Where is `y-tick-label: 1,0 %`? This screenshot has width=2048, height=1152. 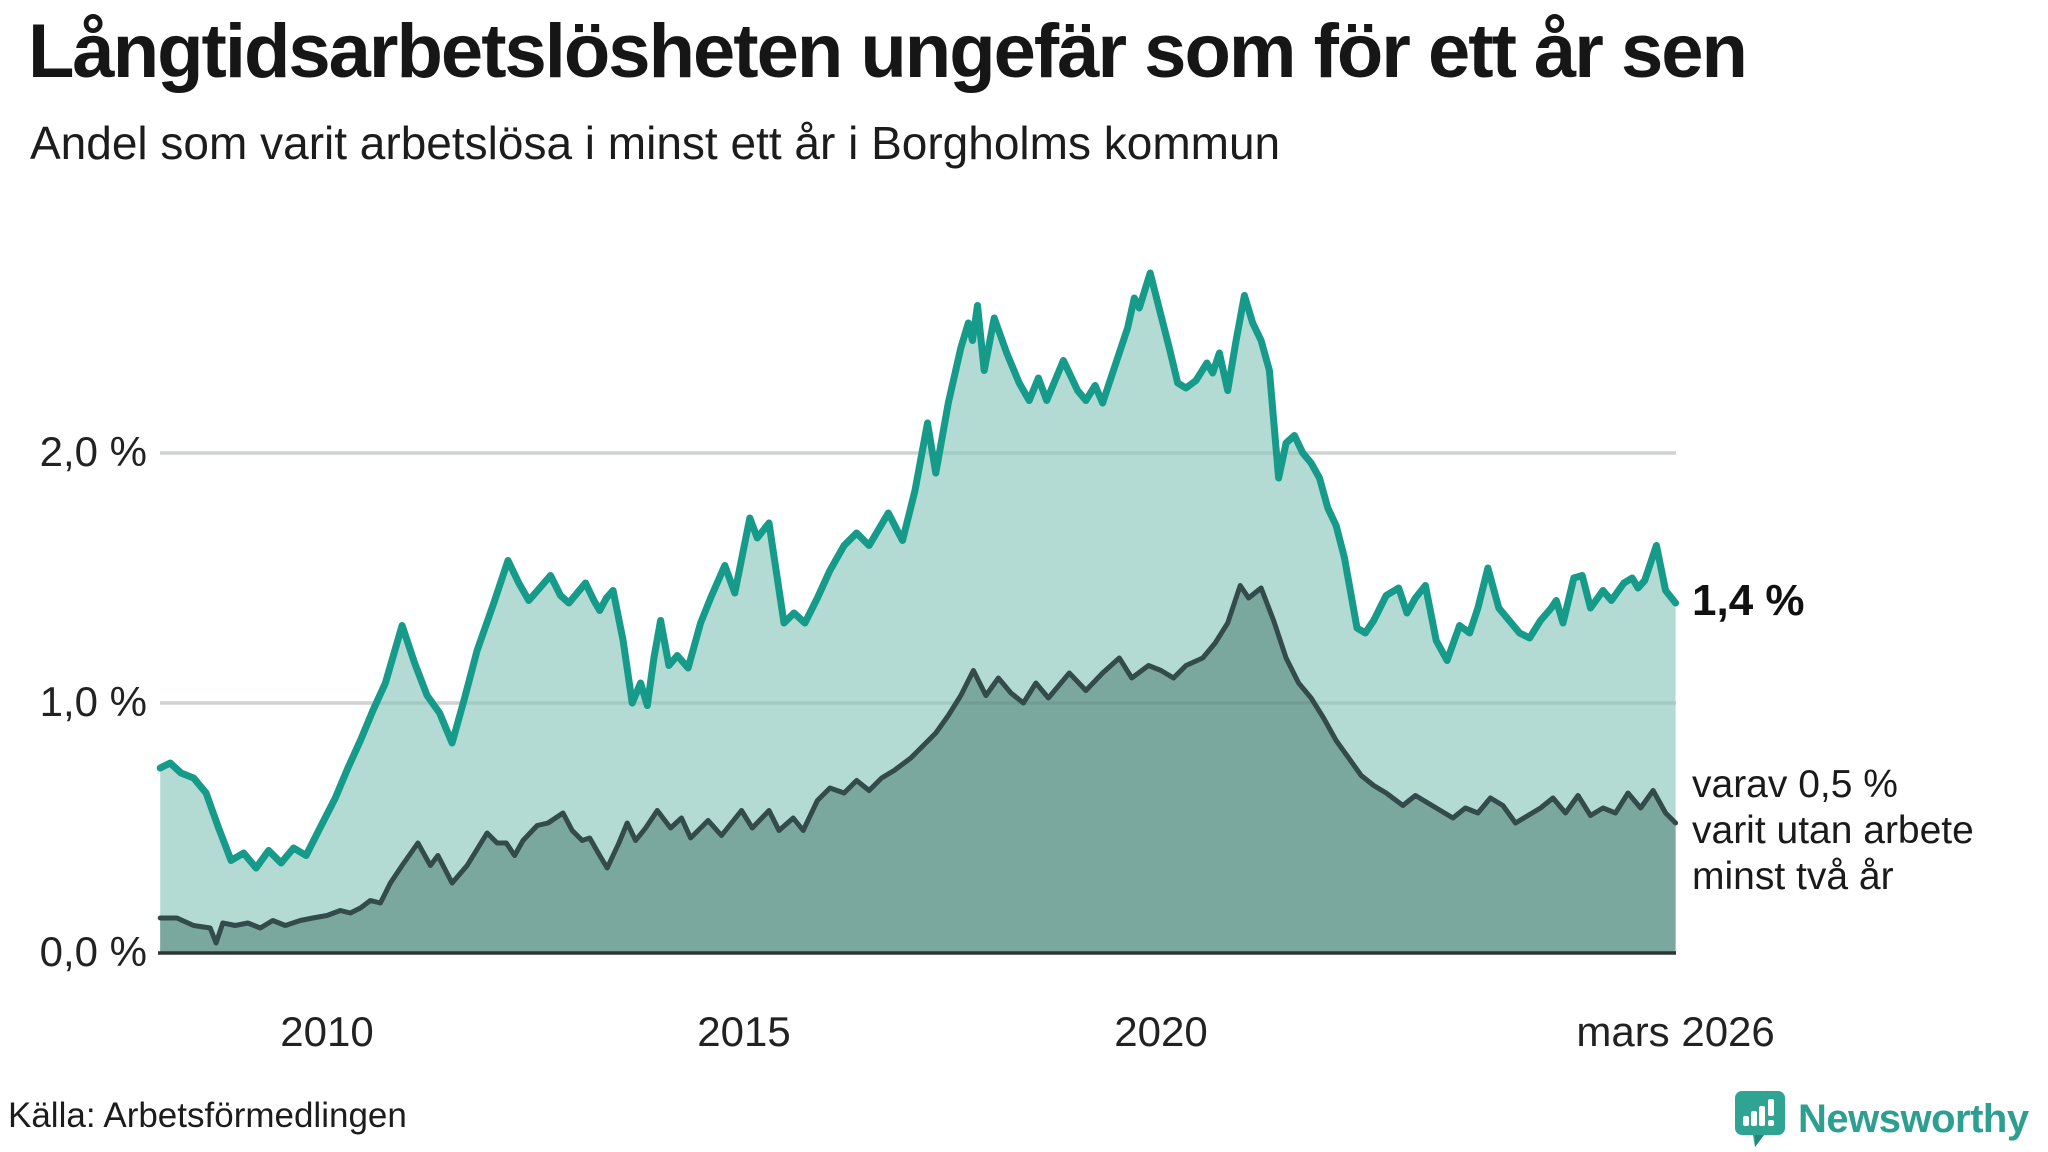
y-tick-label: 1,0 % is located at coordinates (93, 701).